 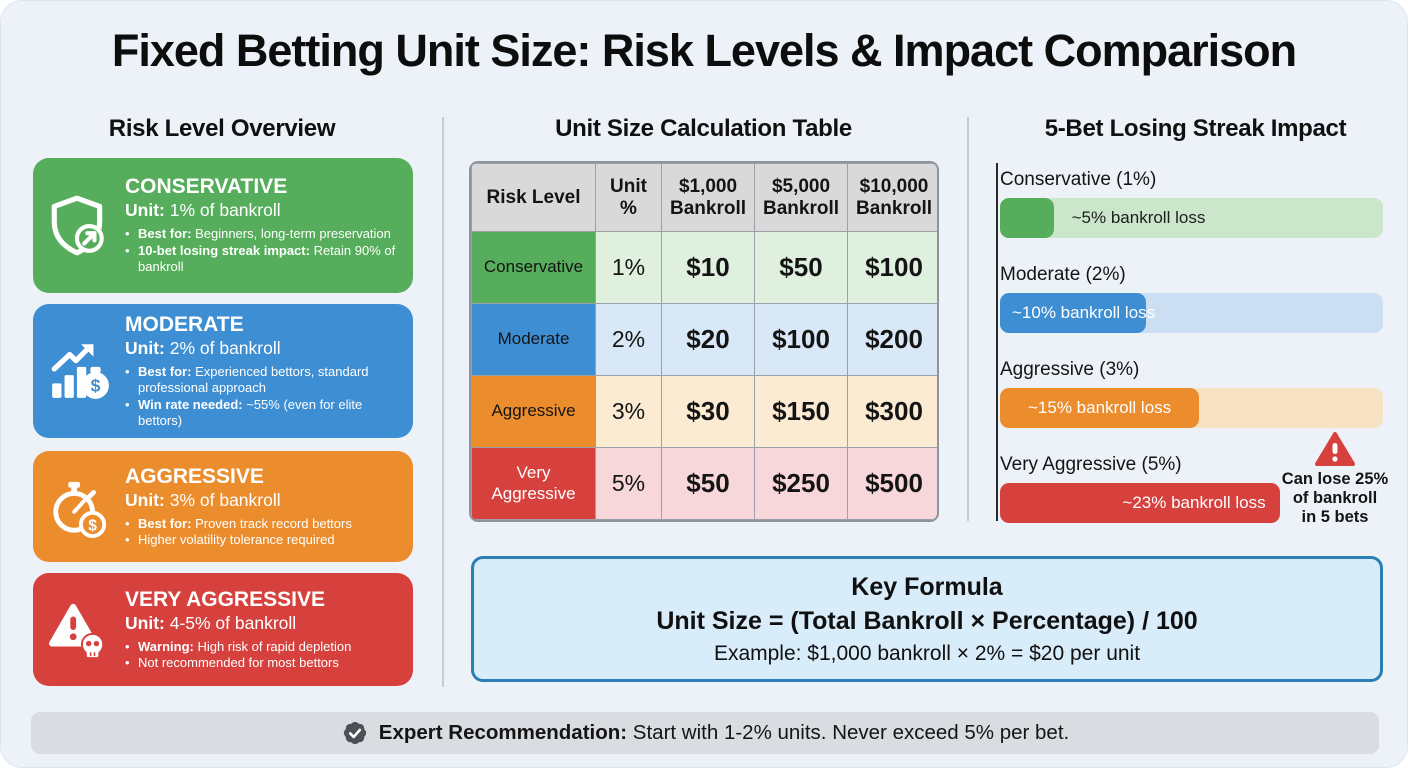 What do you see at coordinates (533, 267) in the screenshot?
I see `table-cell-risk: Conservative` at bounding box center [533, 267].